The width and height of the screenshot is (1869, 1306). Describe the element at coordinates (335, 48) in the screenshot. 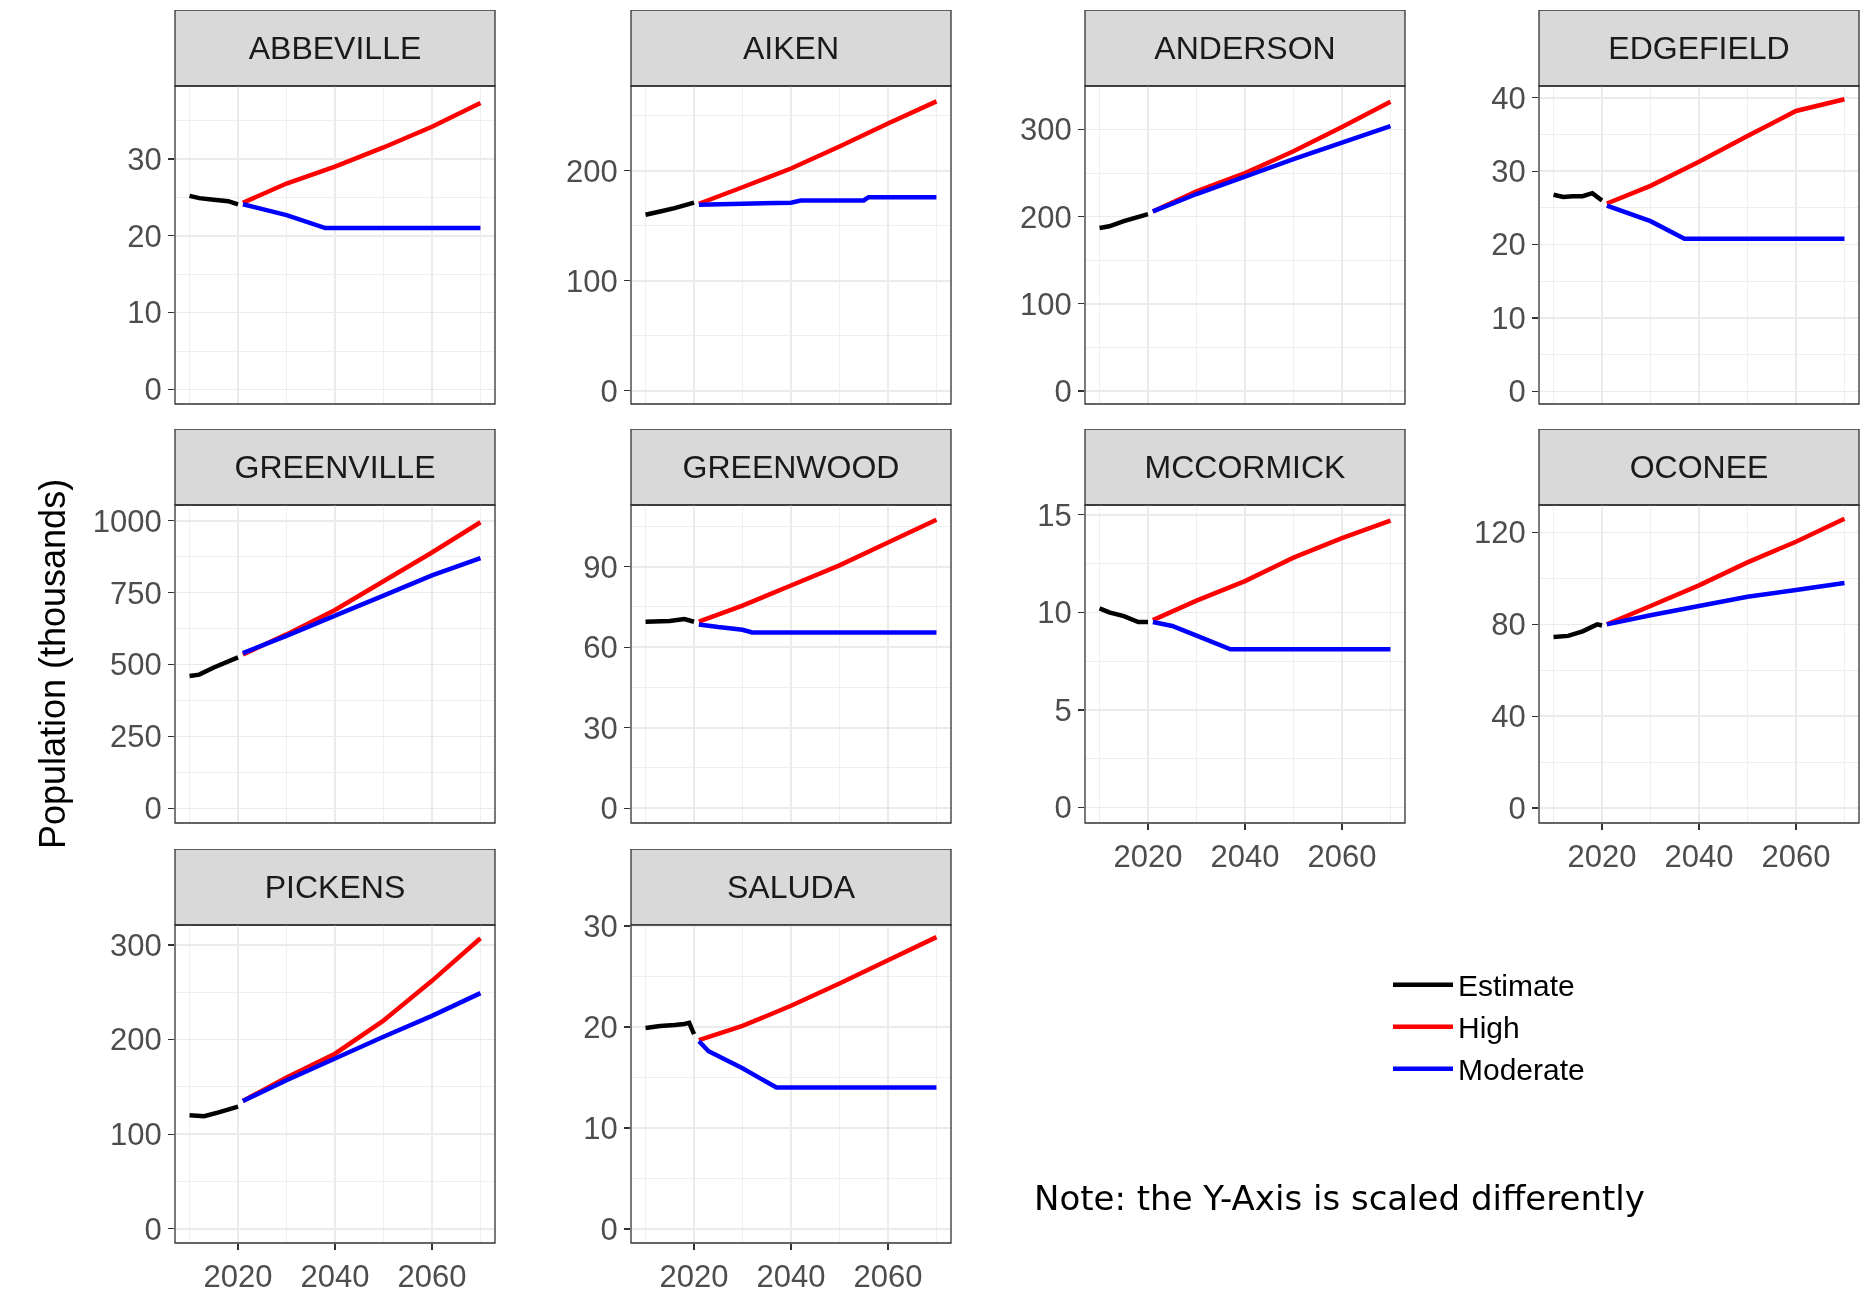

I see `chart-title: ABBEVILLE` at that location.